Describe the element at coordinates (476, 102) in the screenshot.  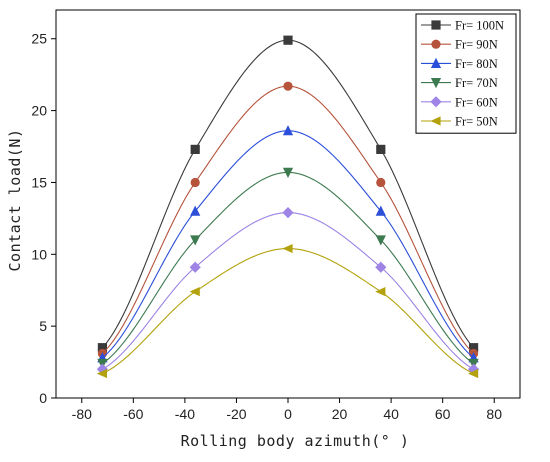
I see `legend-label: Fr= 60N` at that location.